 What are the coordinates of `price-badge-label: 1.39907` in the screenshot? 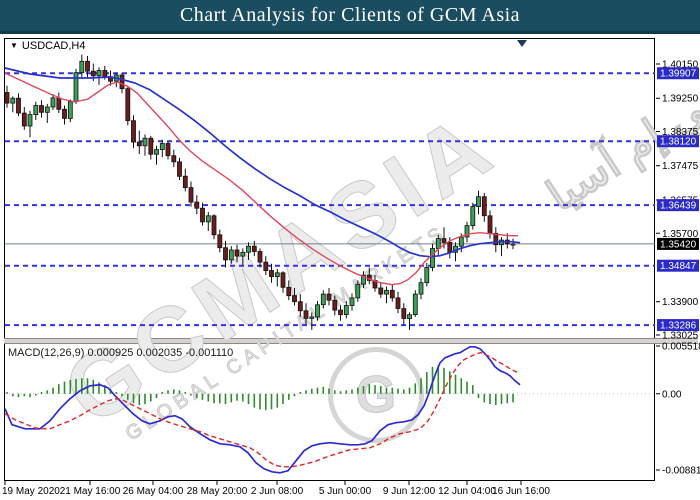 It's located at (678, 74).